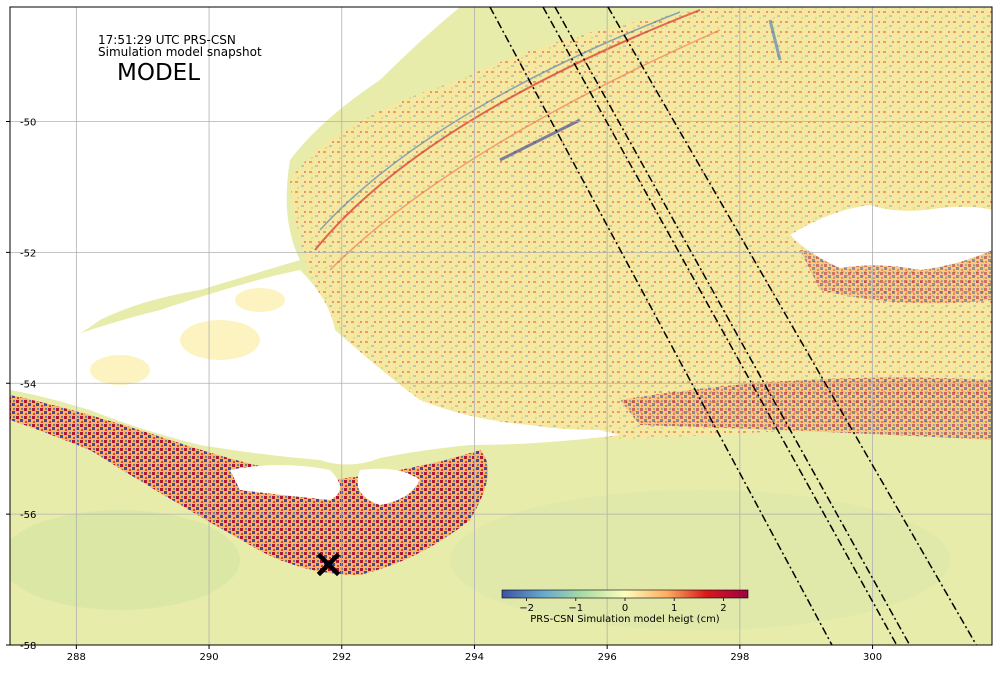 The width and height of the screenshot is (1000, 676). What do you see at coordinates (607, 657) in the screenshot?
I see `x-tick-label: 296` at bounding box center [607, 657].